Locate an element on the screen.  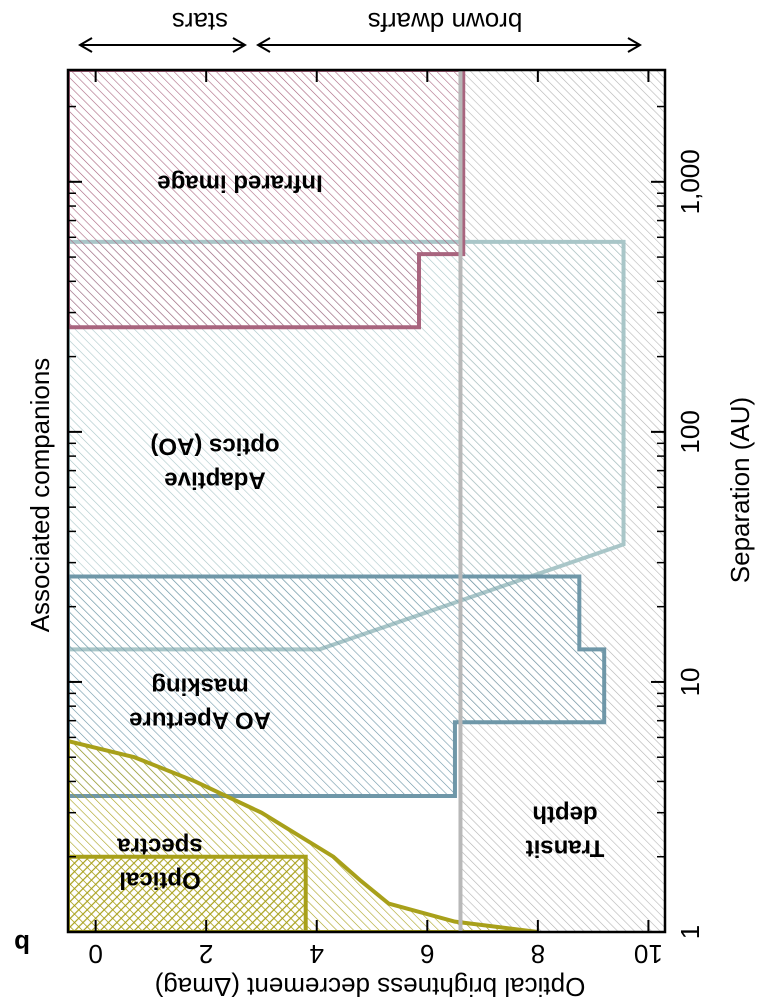
panel-label: b is located at coordinates (22, 944).